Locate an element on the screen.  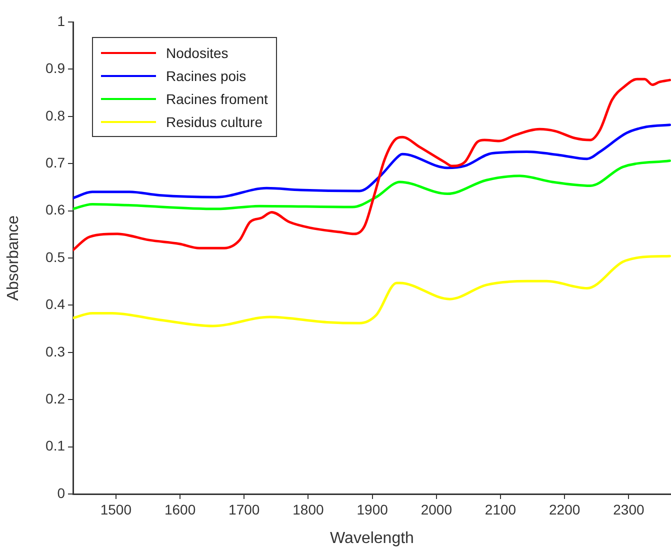
y-tick-label: 0.8 is located at coordinates (56, 115).